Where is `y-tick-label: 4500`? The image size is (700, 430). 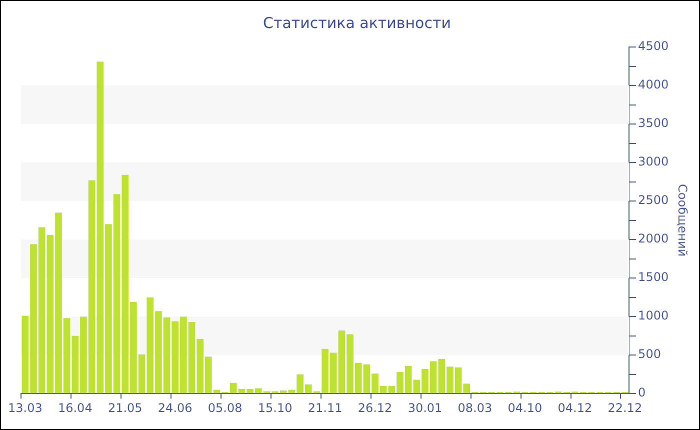
y-tick-label: 4500 is located at coordinates (653, 46).